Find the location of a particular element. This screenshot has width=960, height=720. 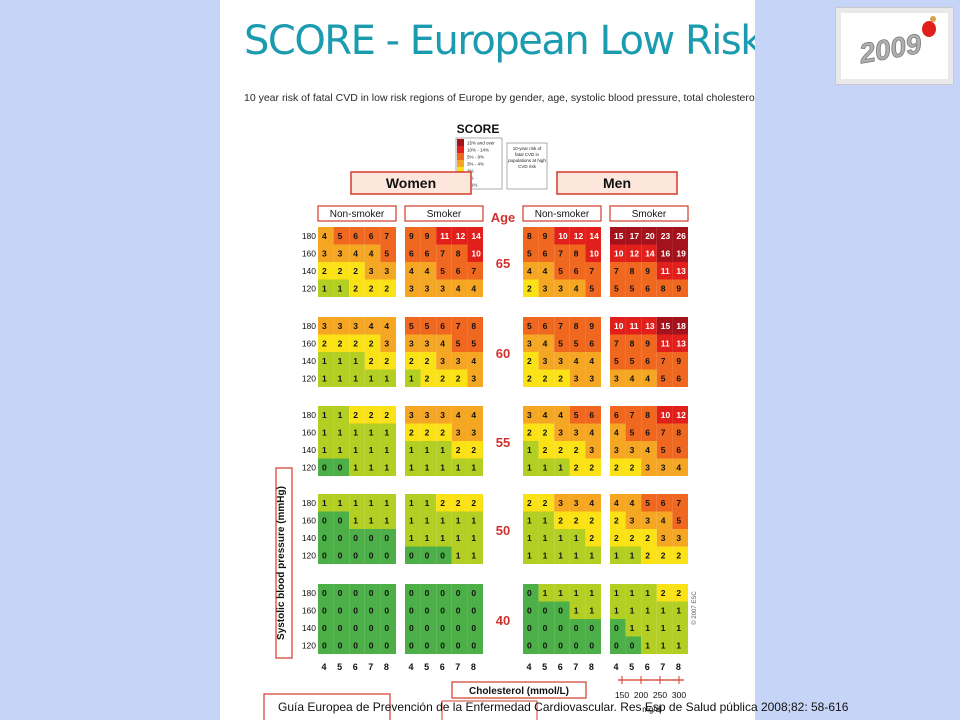

risk-value: 12 is located at coordinates (579, 236).